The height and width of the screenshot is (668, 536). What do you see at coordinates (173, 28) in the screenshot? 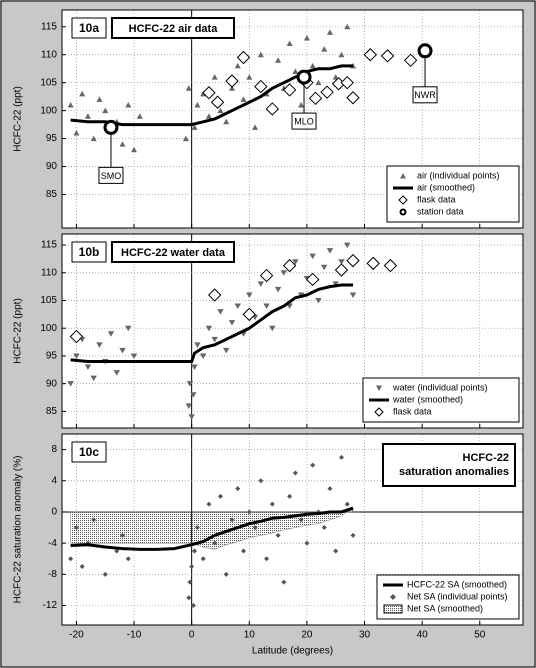
I see `title-box` at bounding box center [173, 28].